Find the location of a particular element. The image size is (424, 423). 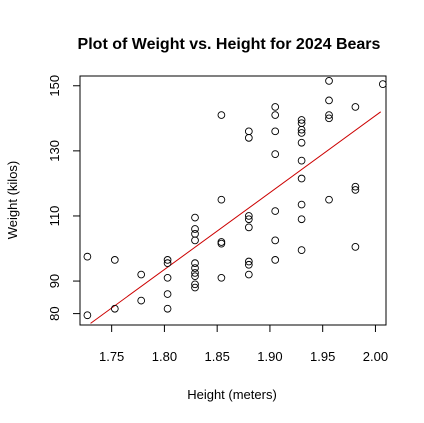

y-axis-label: Weight (kilos) is located at coordinates (12, 200).